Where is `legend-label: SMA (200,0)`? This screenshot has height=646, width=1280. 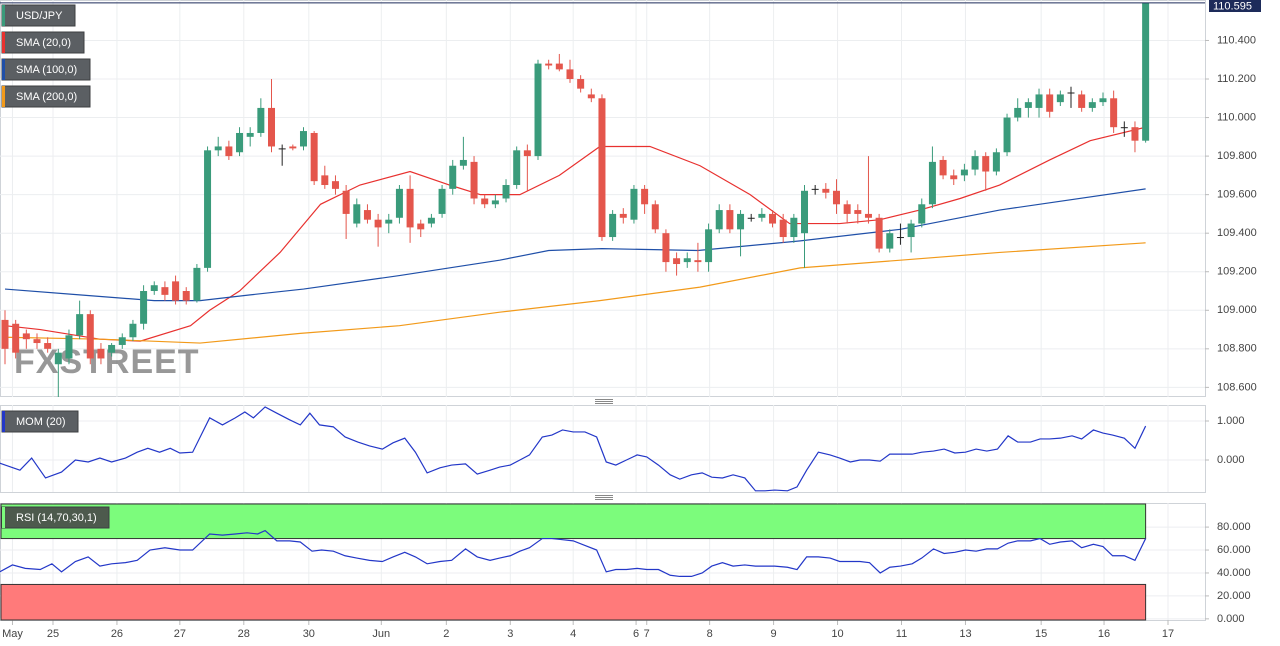
legend-label: SMA (200,0) is located at coordinates (46, 97).